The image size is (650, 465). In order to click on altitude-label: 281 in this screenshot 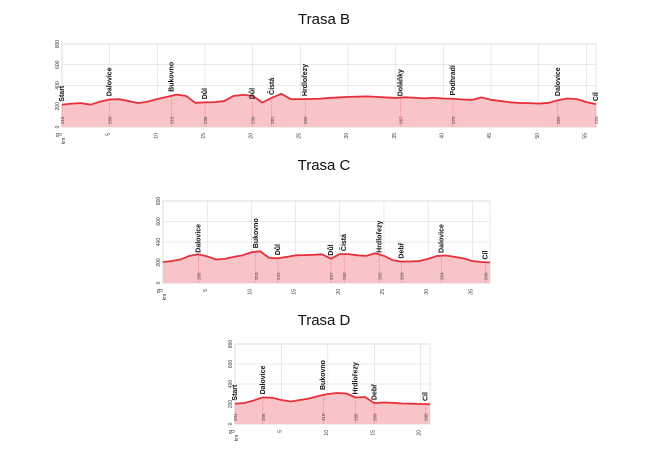, I will do `click(272, 120)`.